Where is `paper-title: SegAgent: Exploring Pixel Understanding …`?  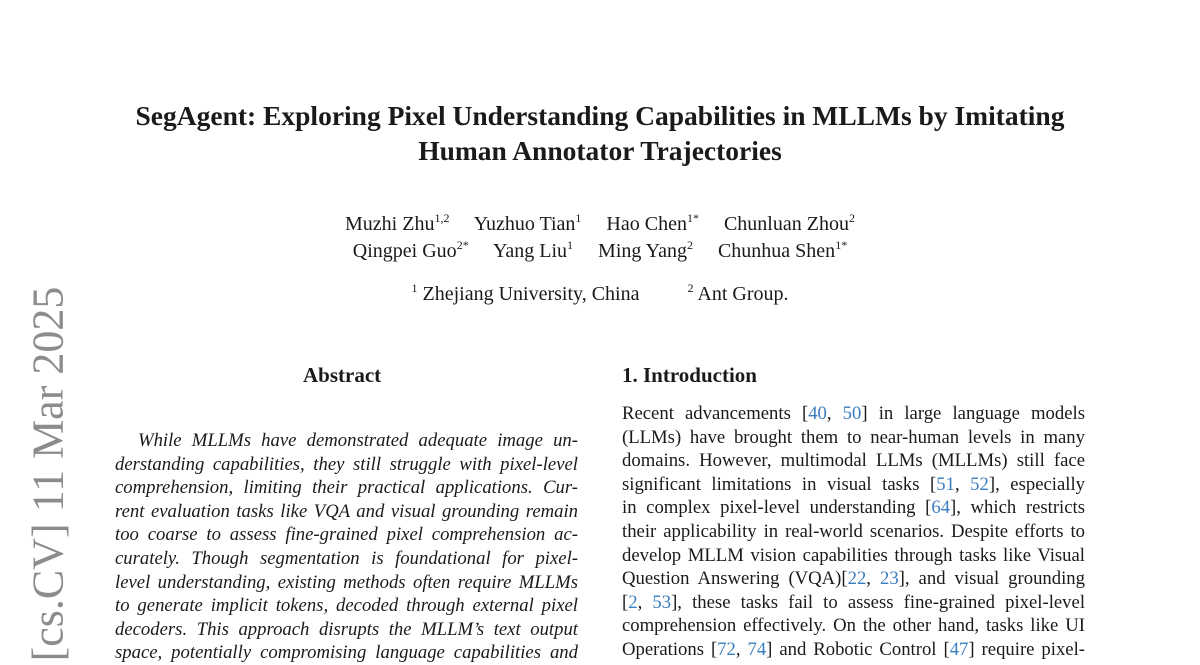
paper-title: SegAgent: Exploring Pixel Understanding … is located at coordinates (600, 133).